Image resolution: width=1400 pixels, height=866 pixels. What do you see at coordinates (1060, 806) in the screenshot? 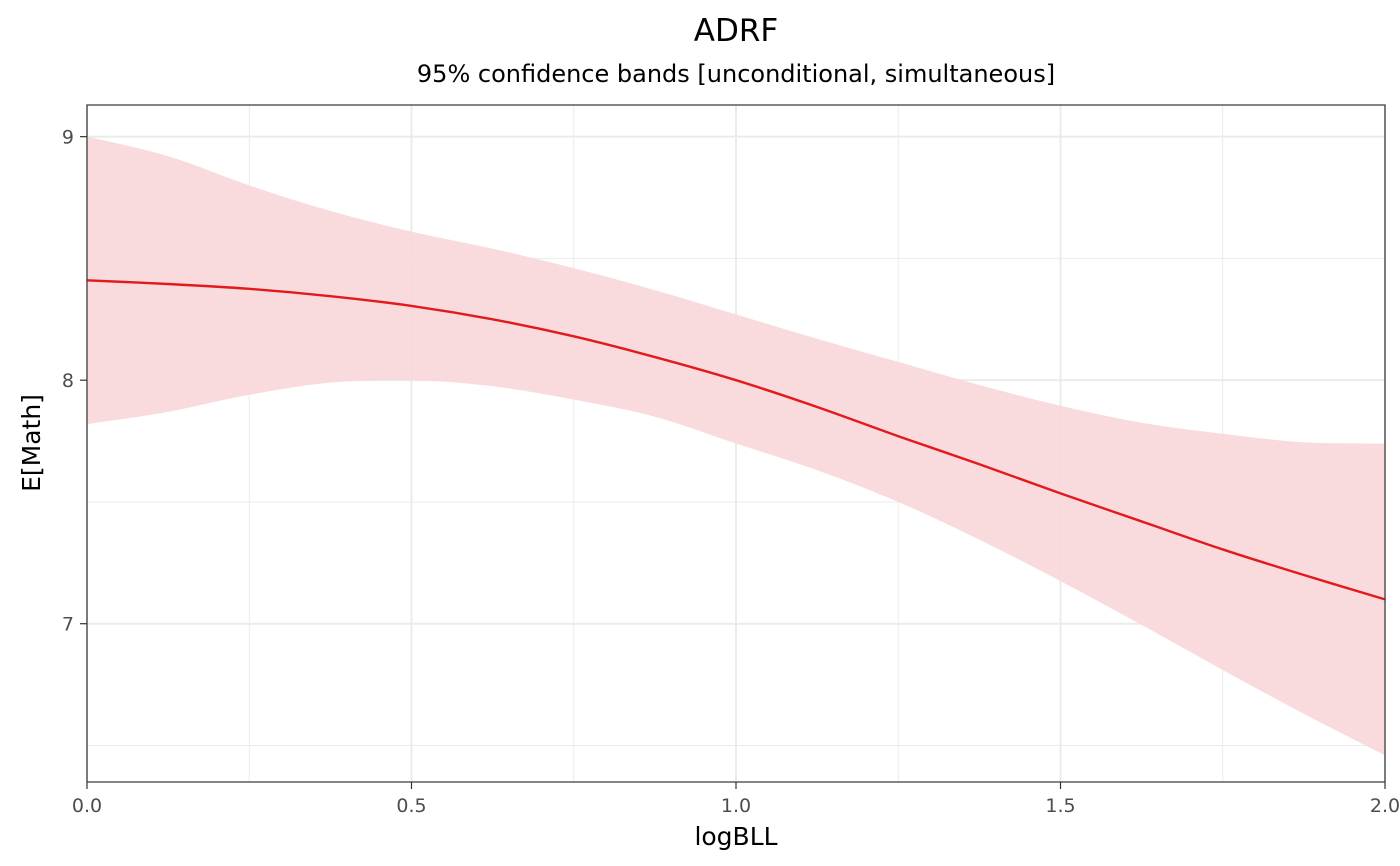
I see `x-tick-label: 1.5` at bounding box center [1060, 806].